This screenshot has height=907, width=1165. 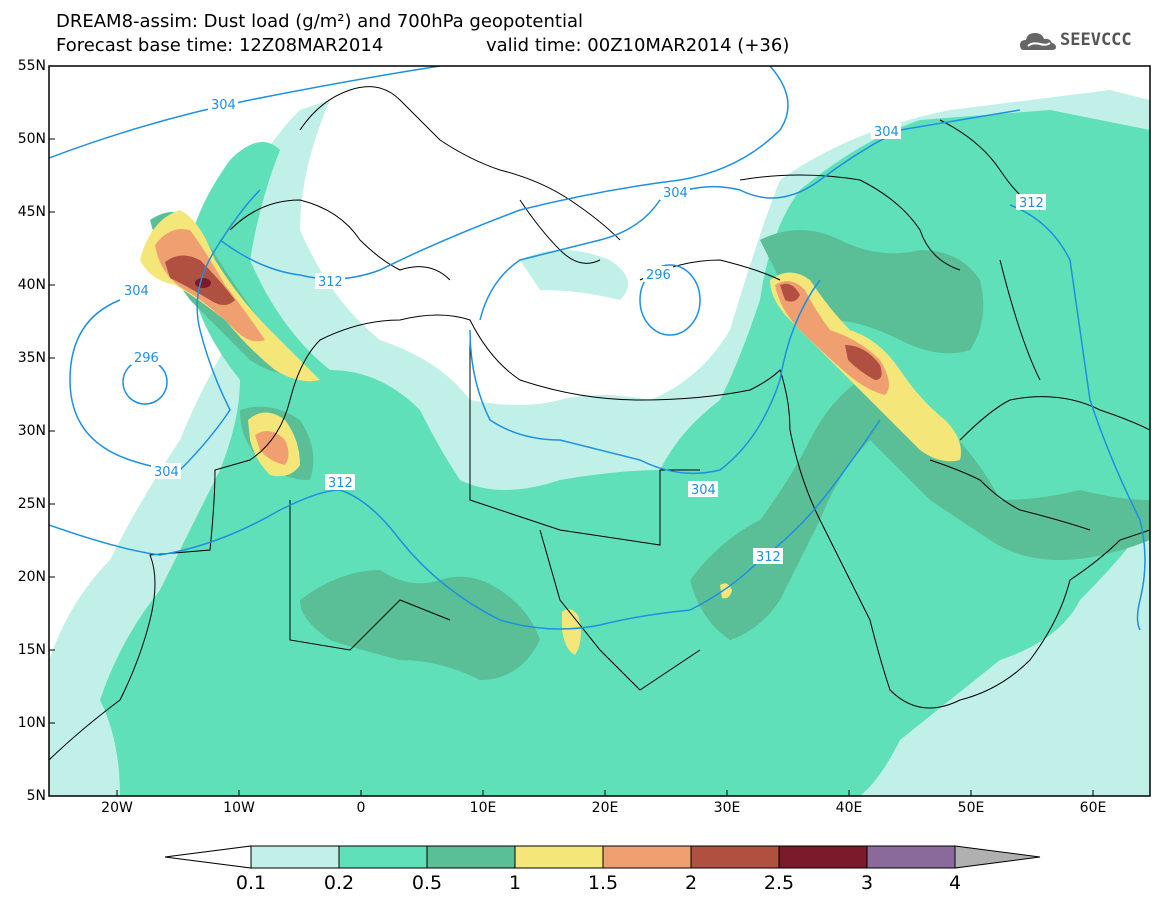 What do you see at coordinates (31, 504) in the screenshot?
I see `lat-label: 25N` at bounding box center [31, 504].